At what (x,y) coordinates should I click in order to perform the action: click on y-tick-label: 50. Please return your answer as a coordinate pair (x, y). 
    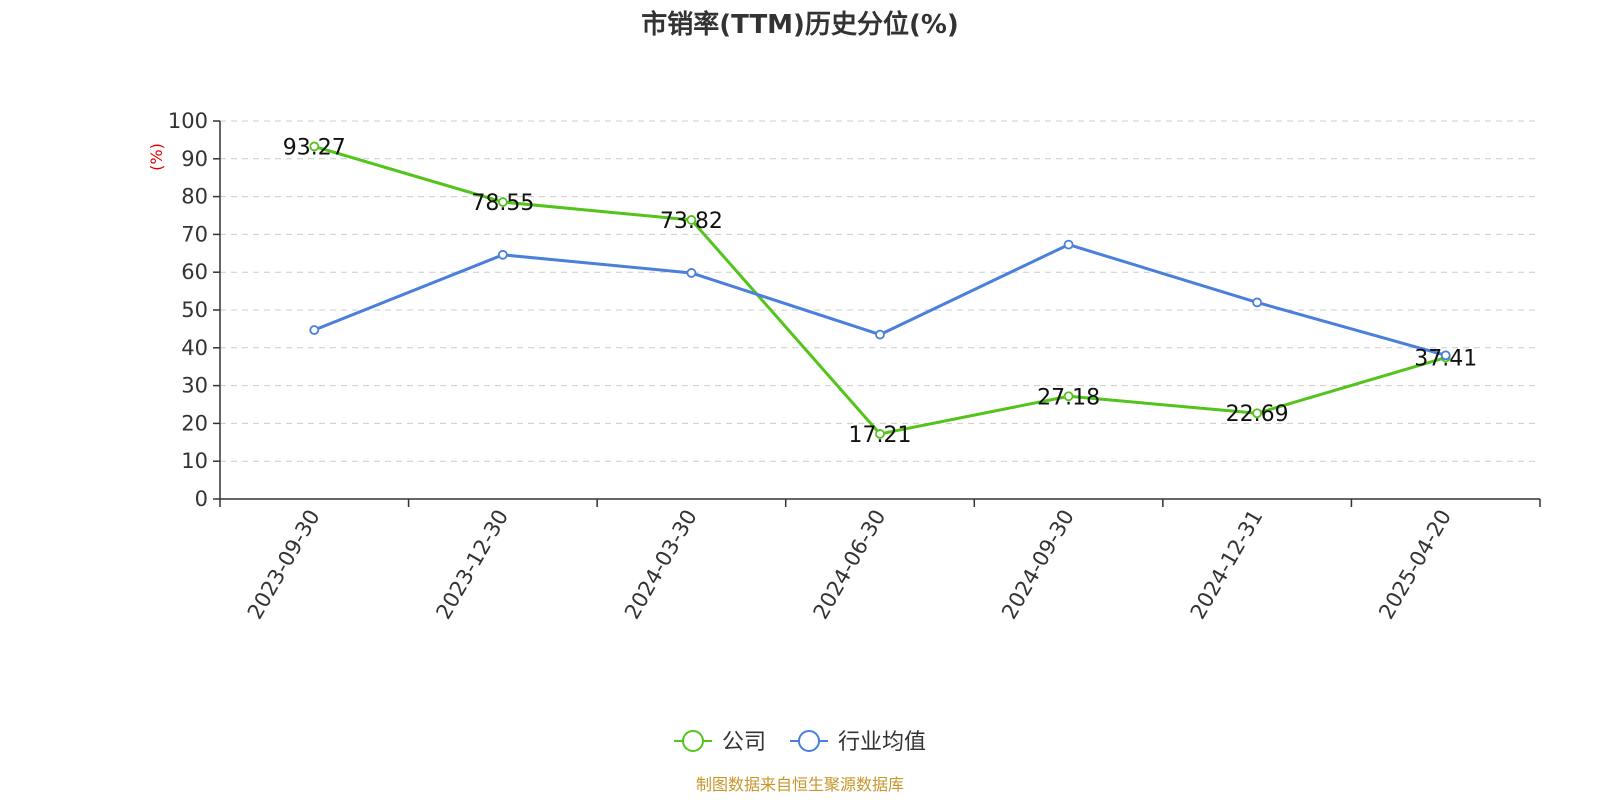
    Looking at the image, I should click on (194, 310).